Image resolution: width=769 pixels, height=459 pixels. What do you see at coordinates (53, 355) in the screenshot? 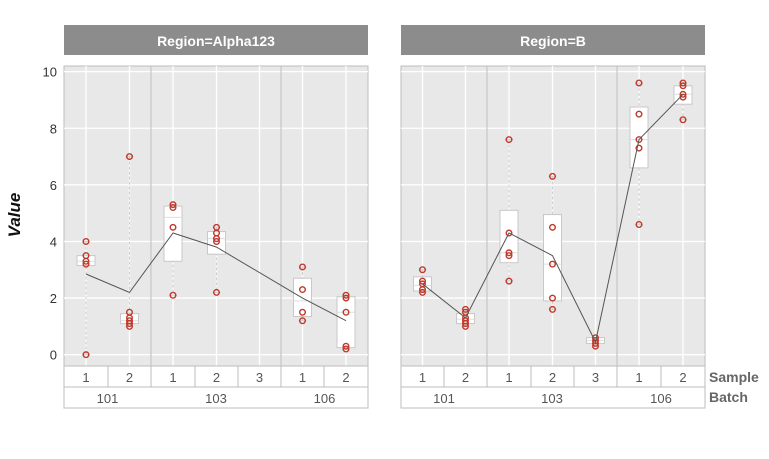
I see `y-tick-label: 0` at bounding box center [53, 355].